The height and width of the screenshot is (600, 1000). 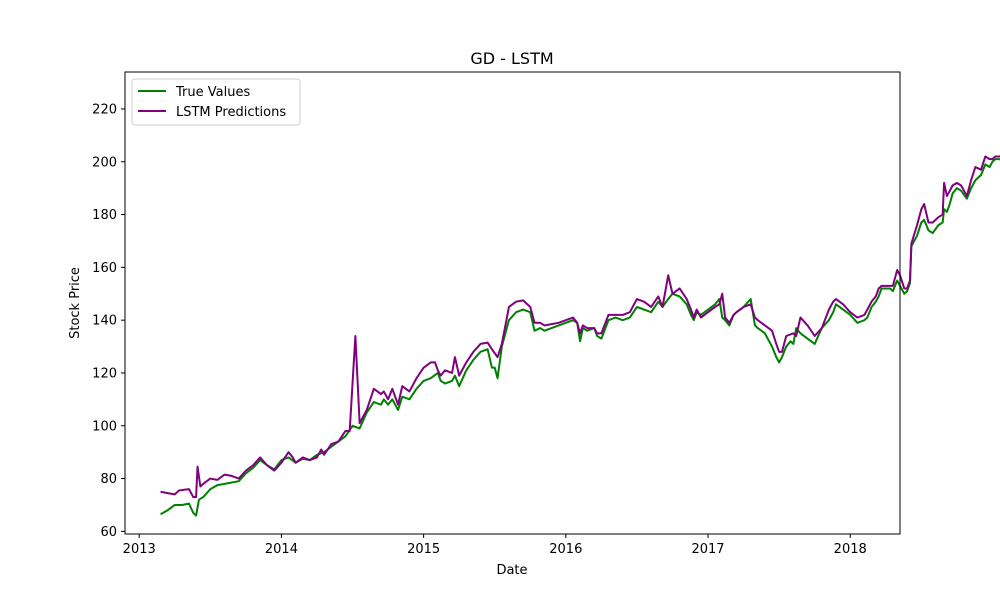 I want to click on legend-box, so click(x=216, y=102).